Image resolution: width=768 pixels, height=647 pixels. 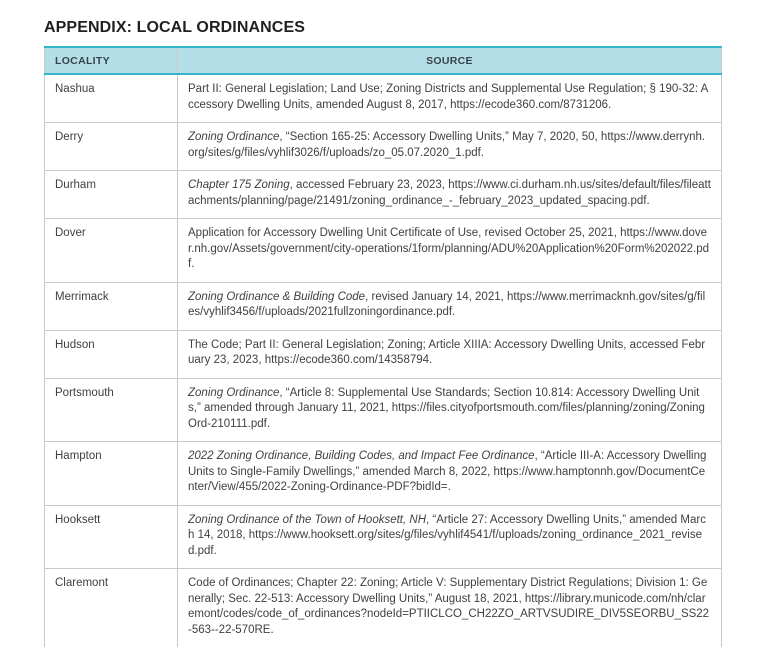 I want to click on locality-cell: Claremont, so click(x=111, y=607).